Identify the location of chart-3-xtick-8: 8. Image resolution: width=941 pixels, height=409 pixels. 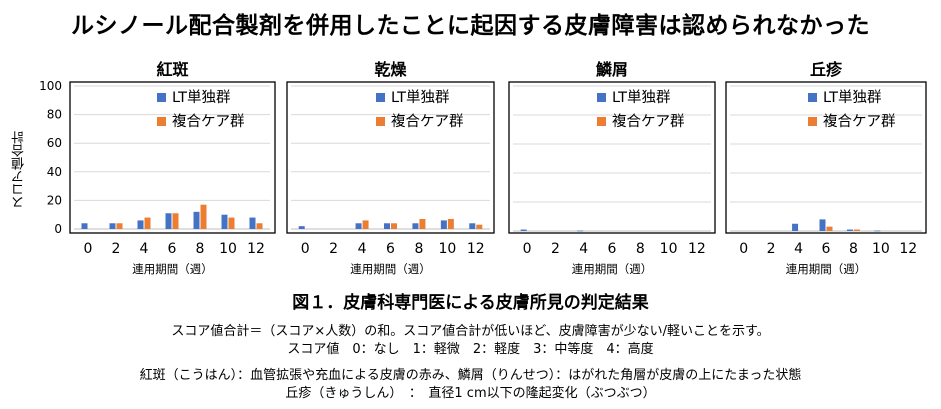
(640, 249).